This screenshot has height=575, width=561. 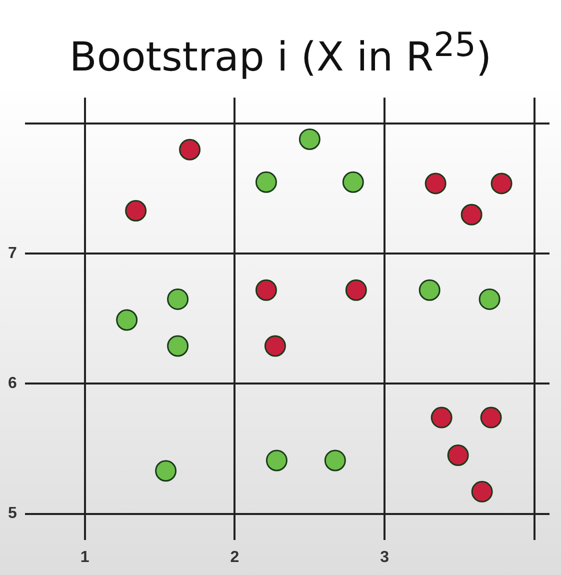 What do you see at coordinates (12, 253) in the screenshot?
I see `y-tick-label: 7` at bounding box center [12, 253].